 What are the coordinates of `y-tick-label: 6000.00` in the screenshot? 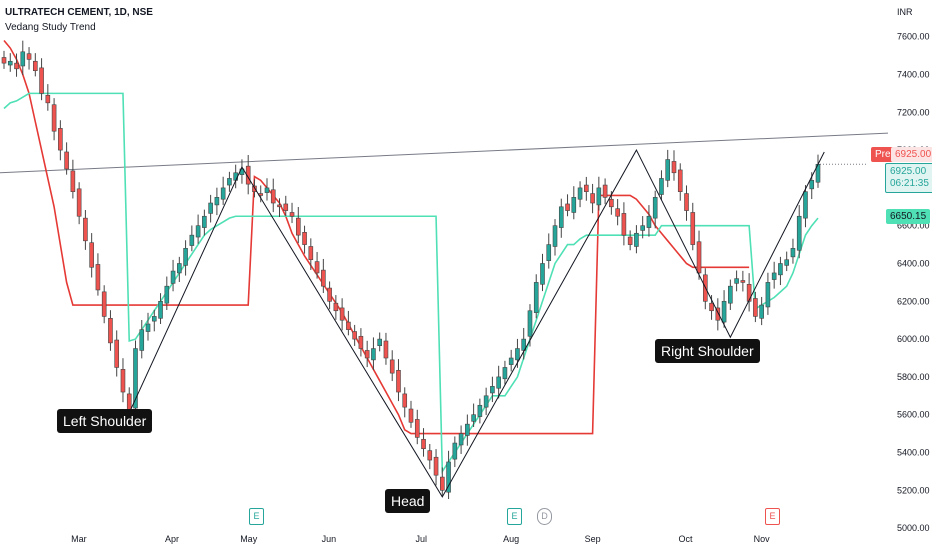 It's located at (913, 339).